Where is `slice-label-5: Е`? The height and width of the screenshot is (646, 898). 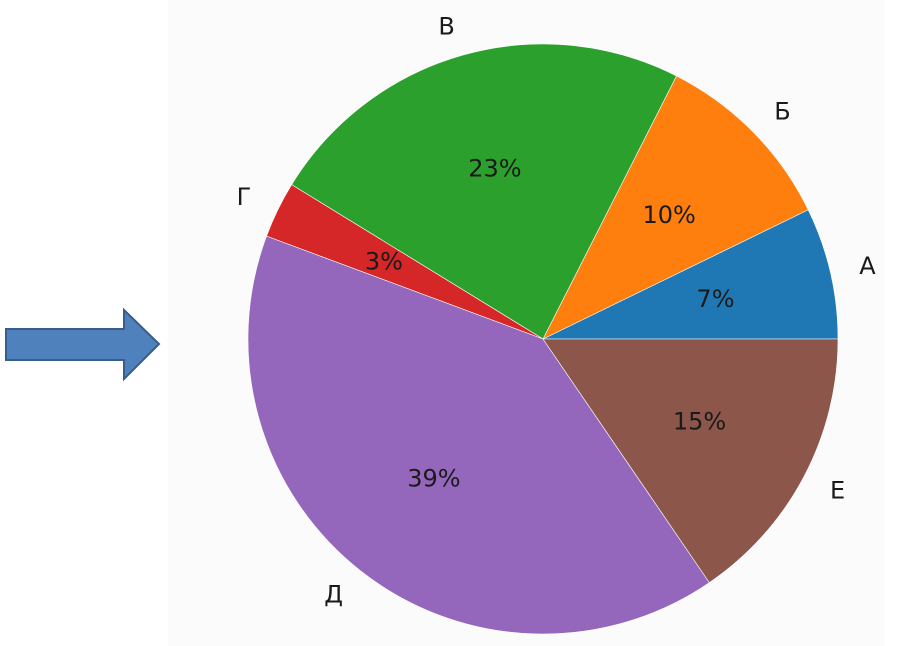
slice-label-5: Е is located at coordinates (837, 491).